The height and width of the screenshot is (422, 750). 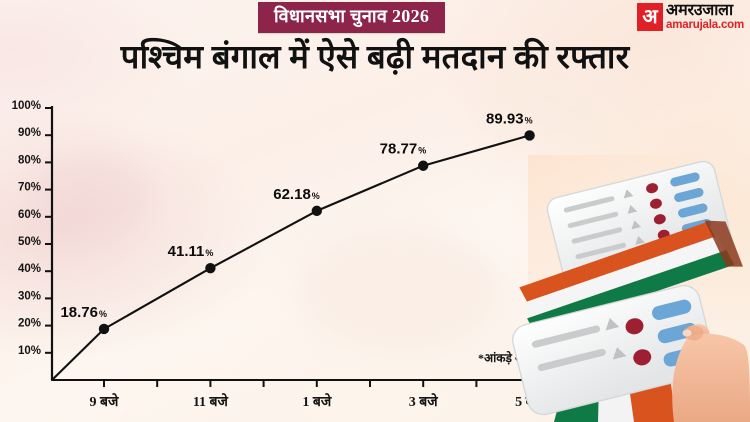 What do you see at coordinates (79, 312) in the screenshot?
I see `data-point-value: 18.76` at bounding box center [79, 312].